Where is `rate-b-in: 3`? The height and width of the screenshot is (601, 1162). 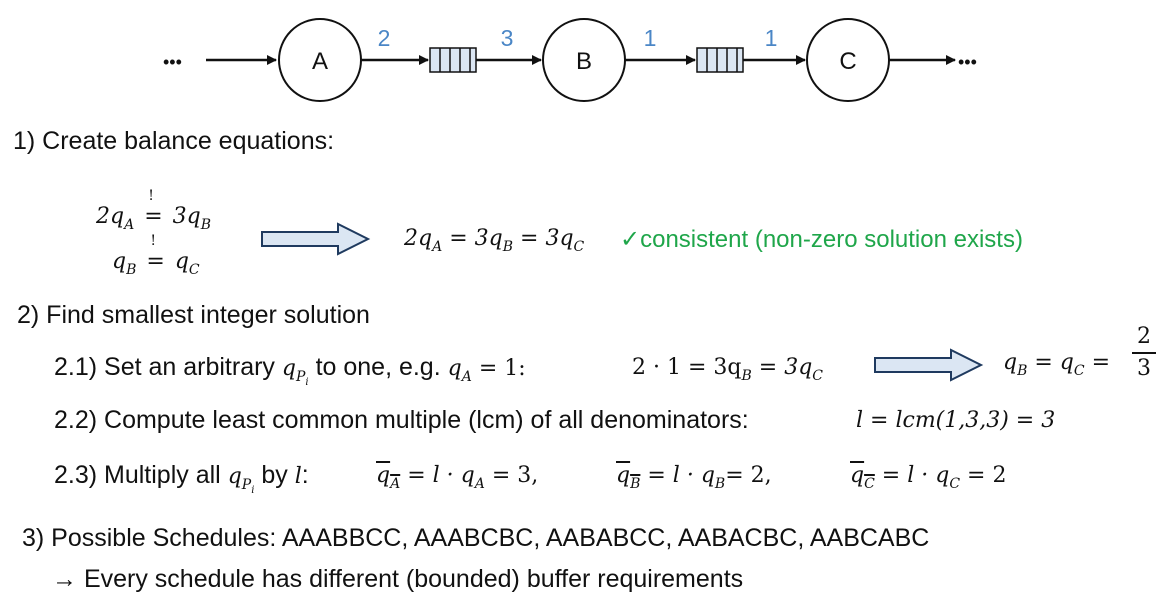 rate-b-in: 3 is located at coordinates (507, 38).